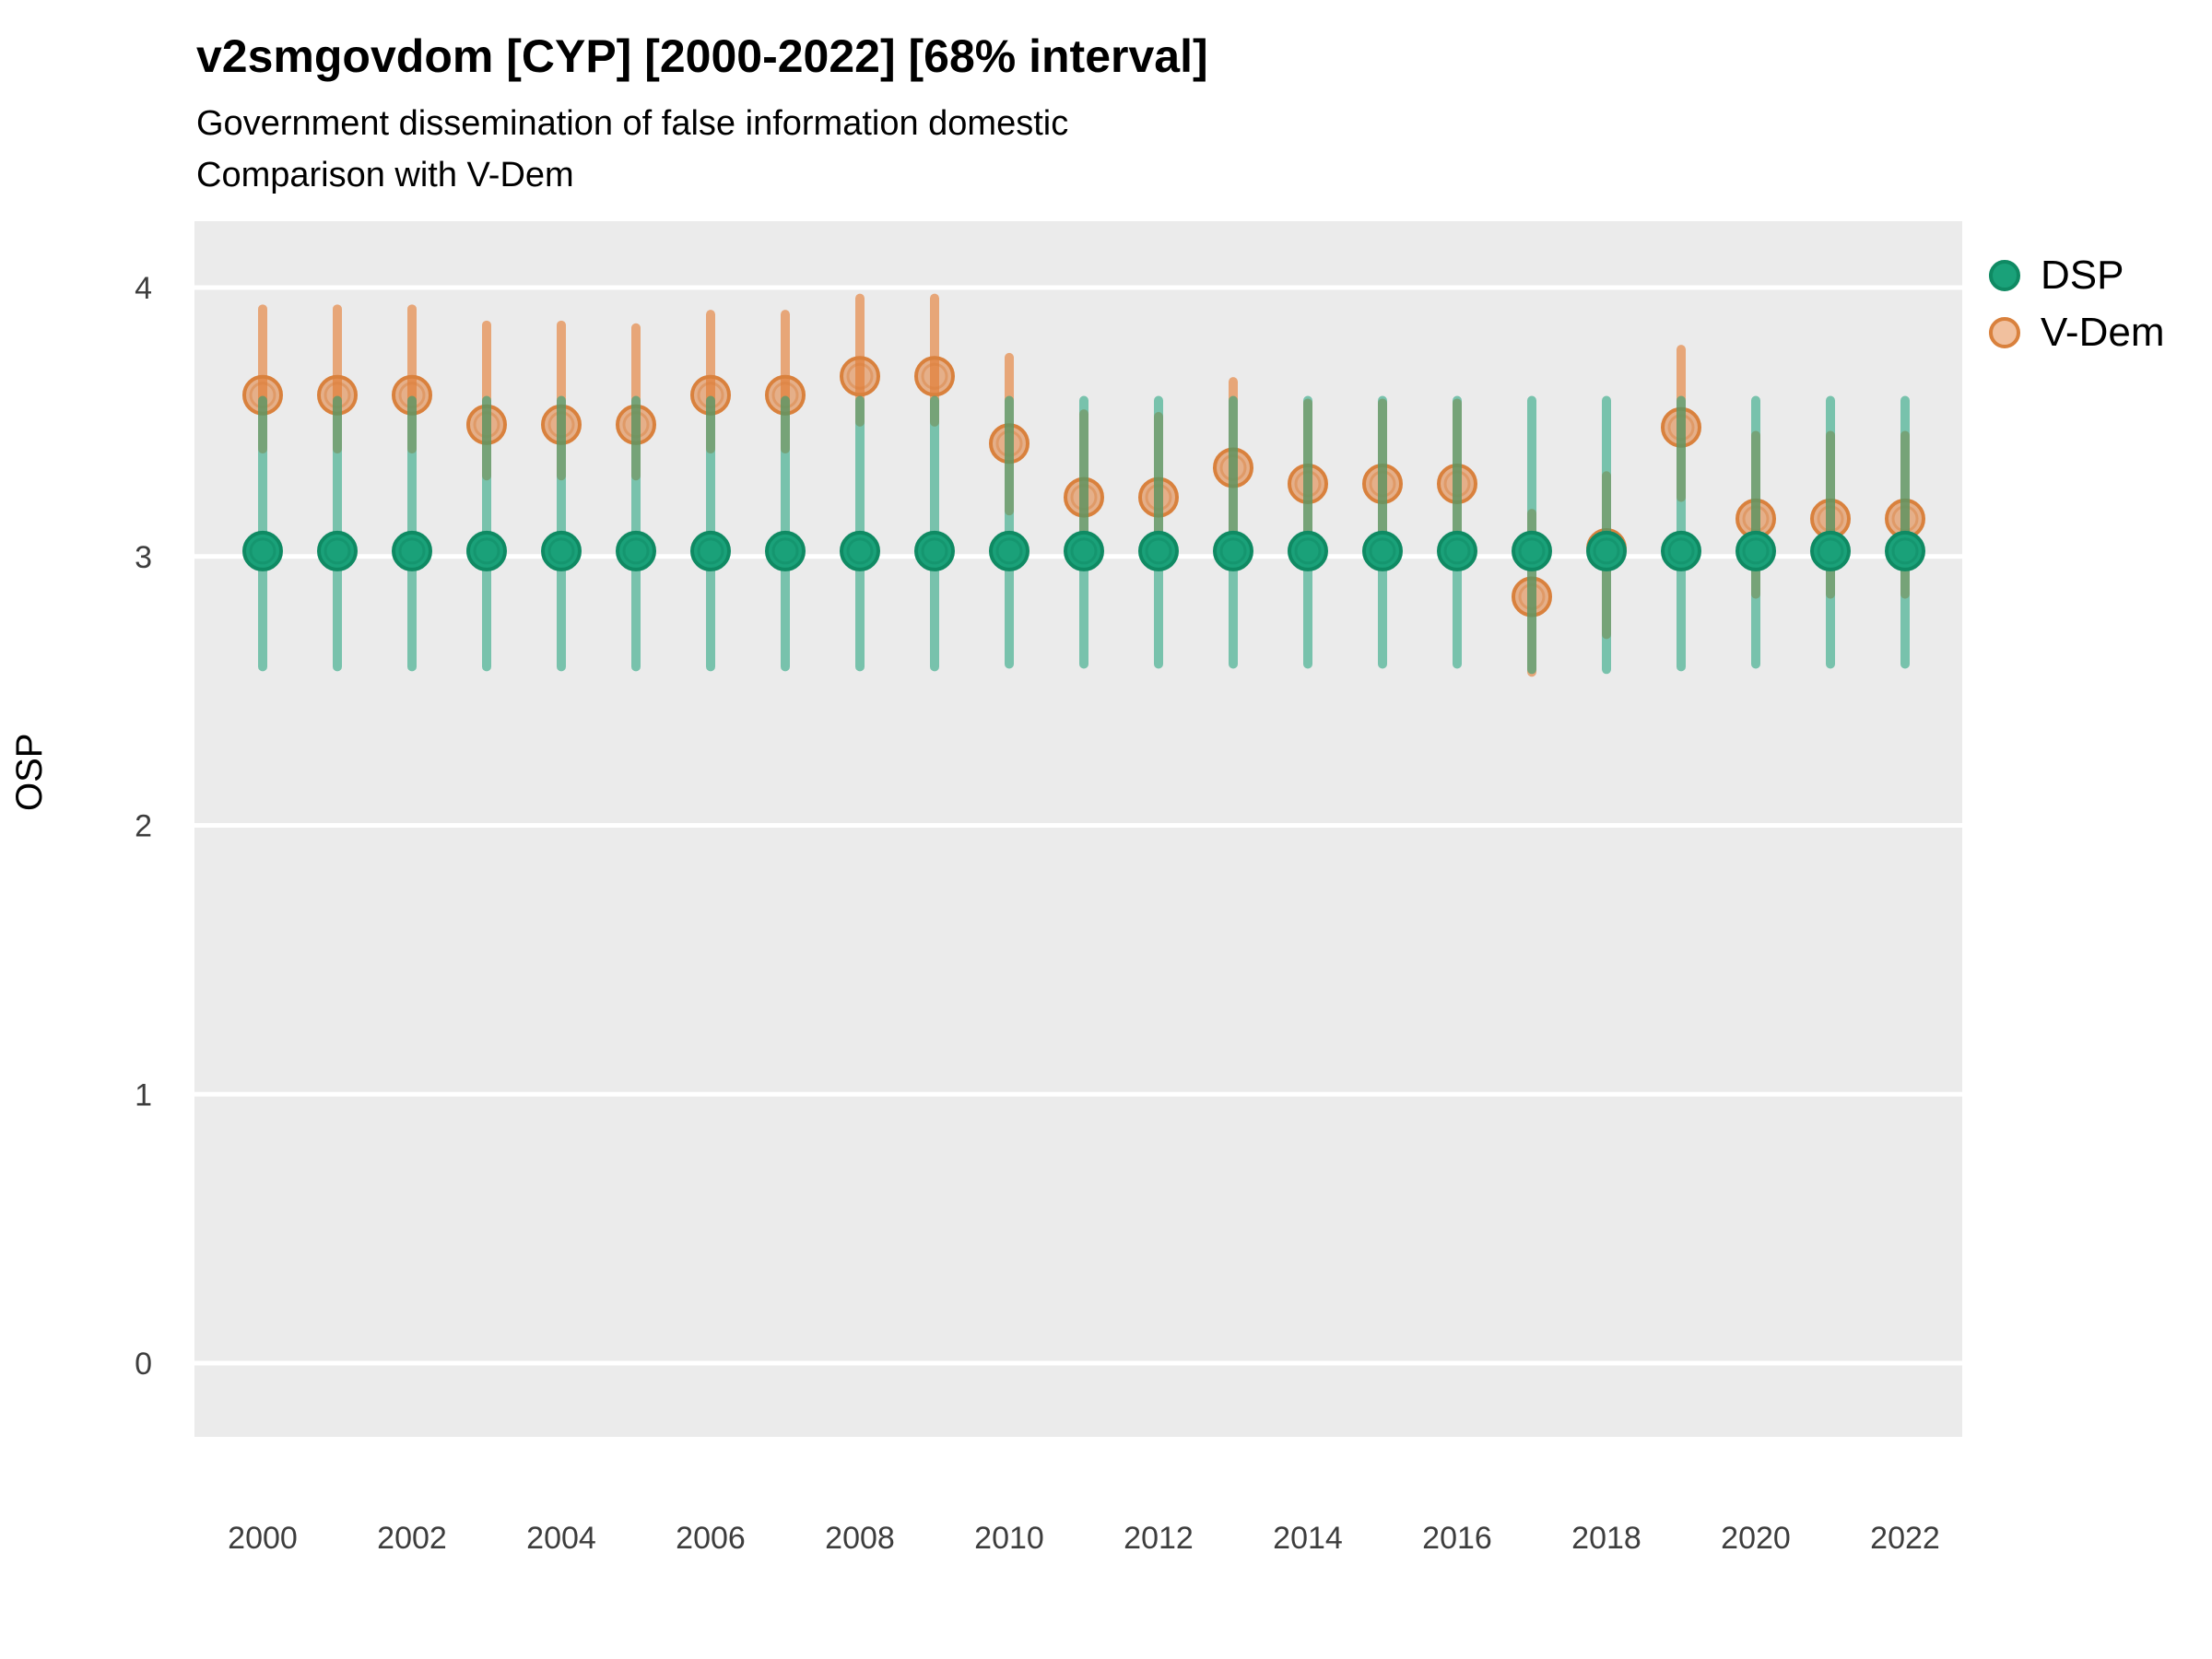 The image size is (2212, 1659). I want to click on DSP-points, so click(1083, 550).